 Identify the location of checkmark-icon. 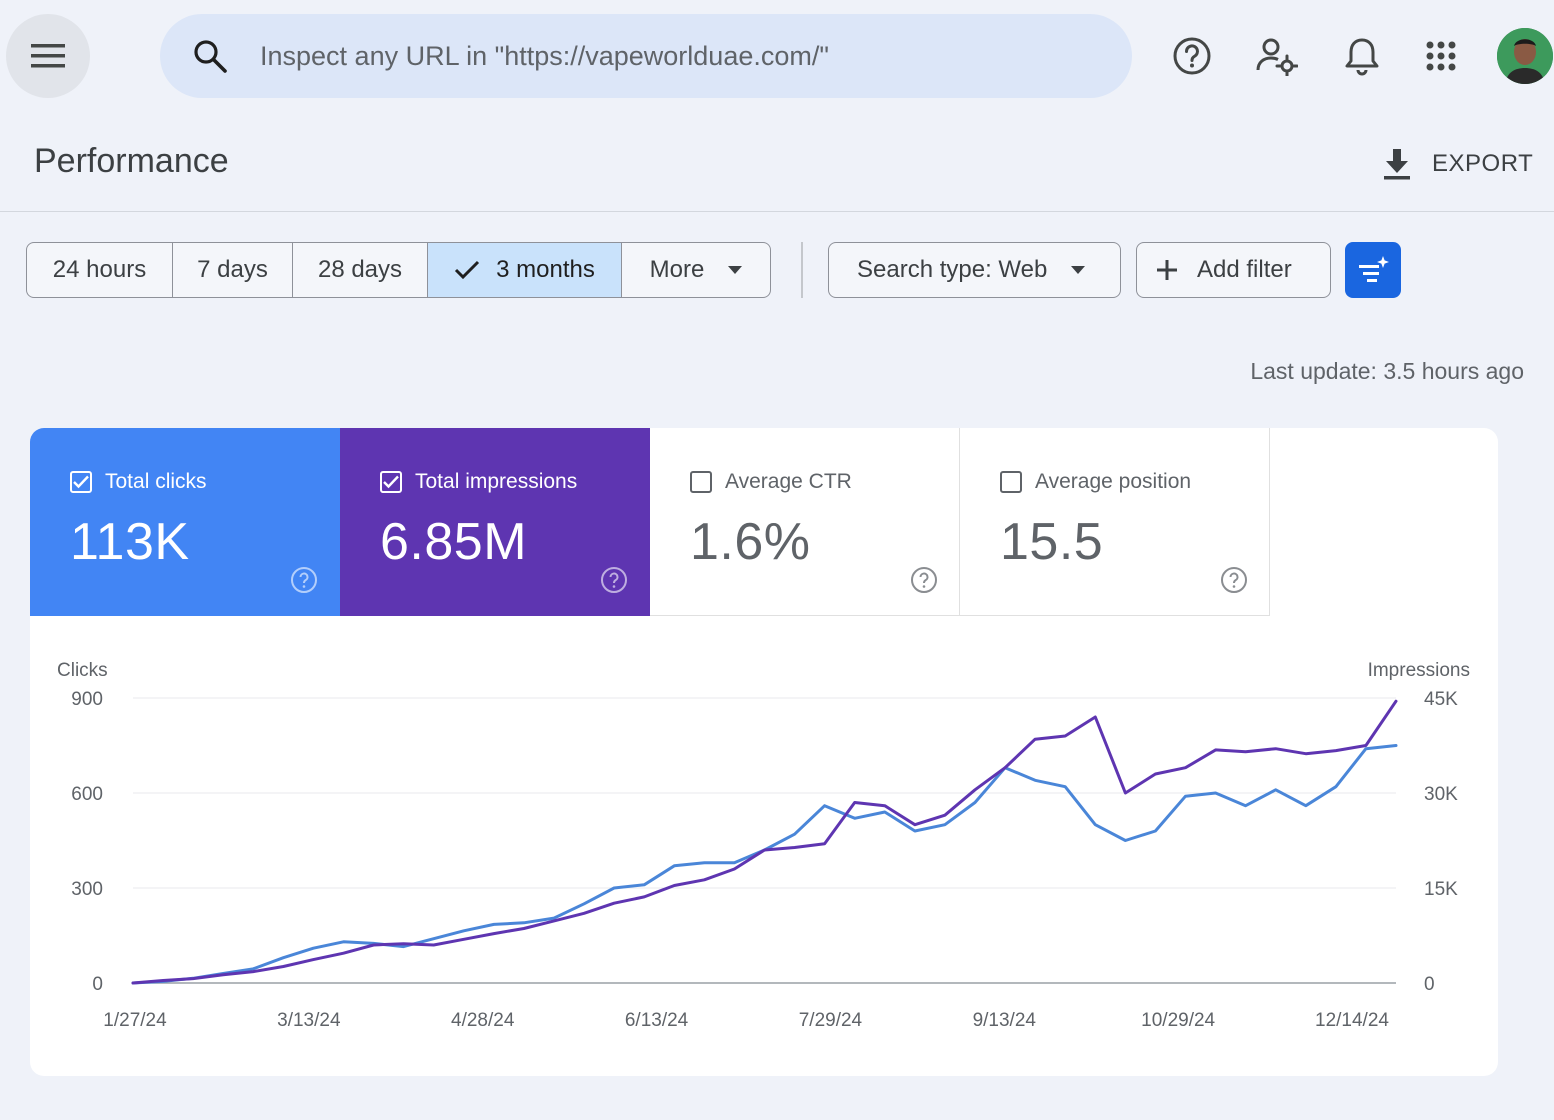
(467, 270).